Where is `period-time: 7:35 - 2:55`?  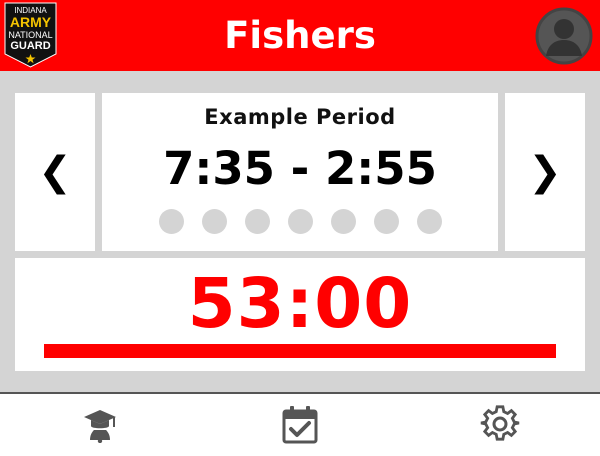 period-time: 7:35 - 2:55 is located at coordinates (300, 168).